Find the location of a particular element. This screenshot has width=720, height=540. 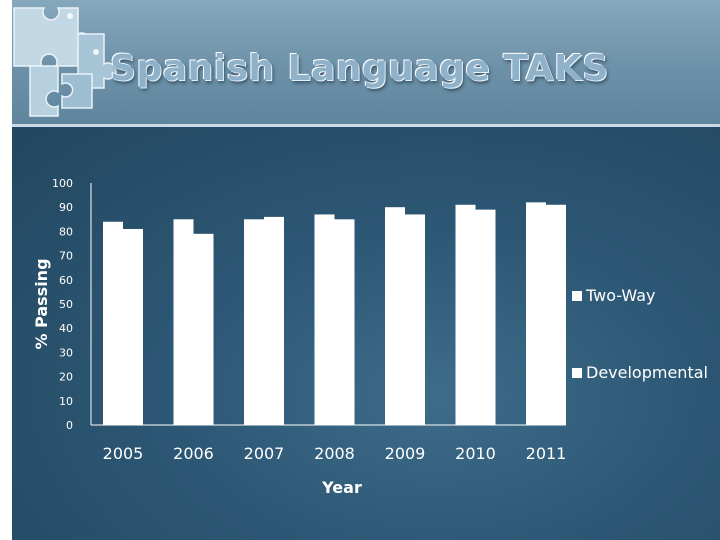

legend: Two-Way Developmental is located at coordinates (640, 334).